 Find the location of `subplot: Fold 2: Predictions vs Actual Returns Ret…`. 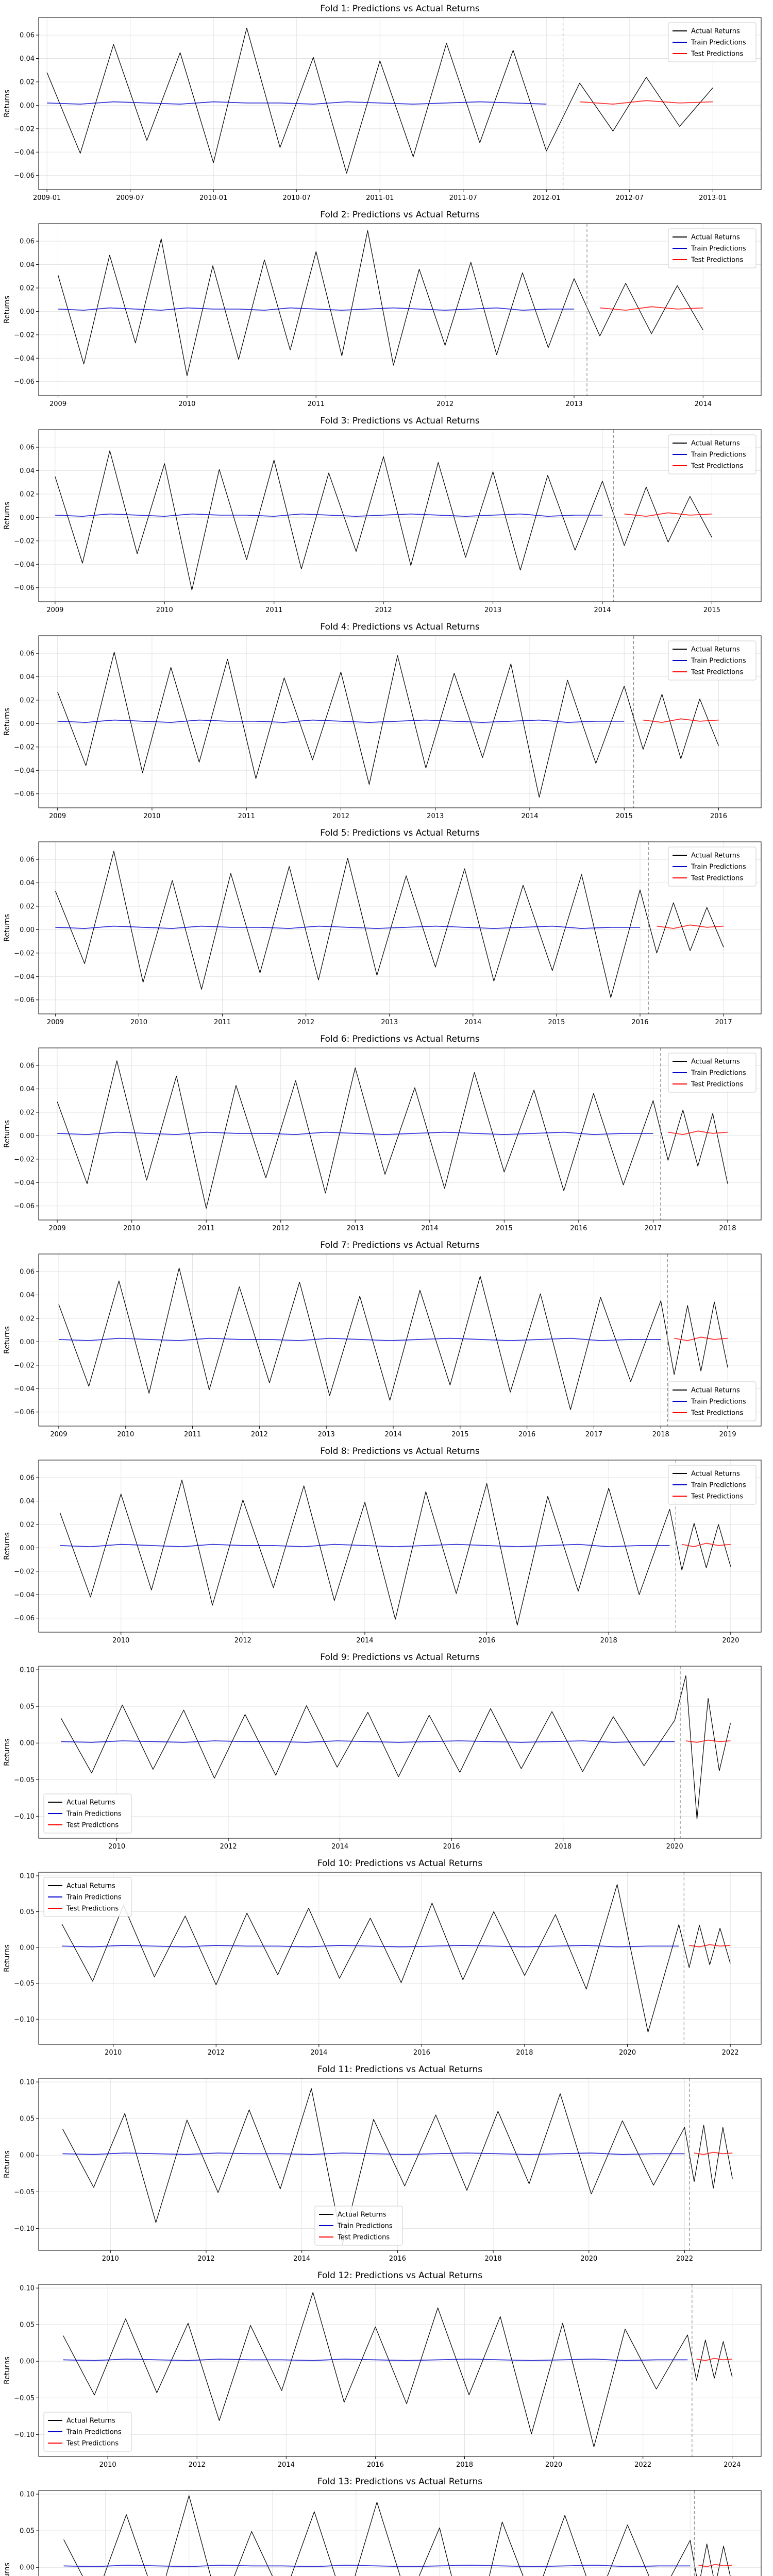

subplot: Fold 2: Predictions vs Actual Returns Ret… is located at coordinates (382, 309).